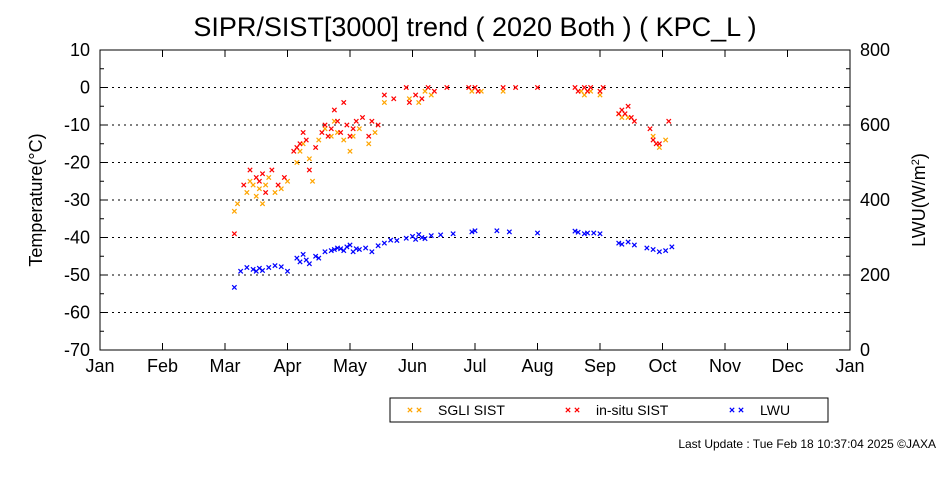 Image resolution: width=950 pixels, height=480 pixels. What do you see at coordinates (474, 366) in the screenshot?
I see `x-tick-label: Jul` at bounding box center [474, 366].